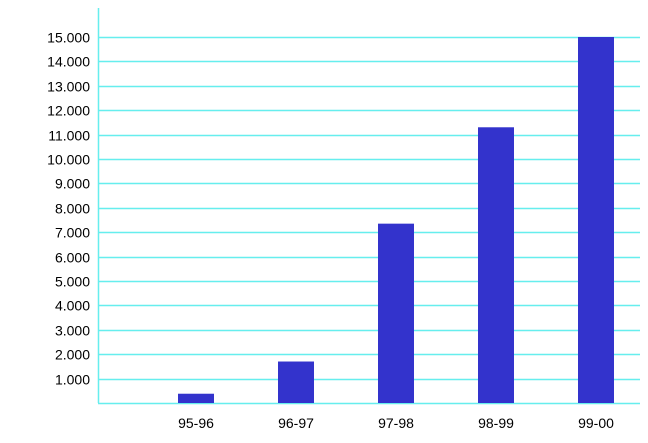  What do you see at coordinates (596, 423) in the screenshot?
I see `x-tick-label: 99-00` at bounding box center [596, 423].